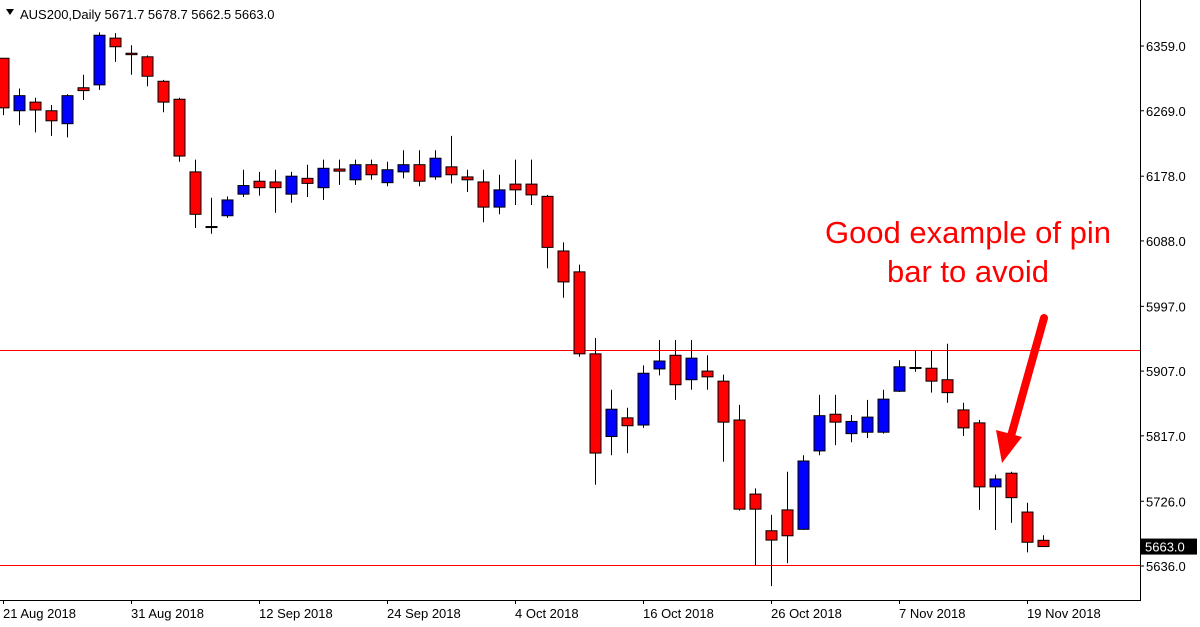 This screenshot has height=627, width=1200. What do you see at coordinates (1166, 371) in the screenshot?
I see `y-tick-label: 5907.0` at bounding box center [1166, 371].